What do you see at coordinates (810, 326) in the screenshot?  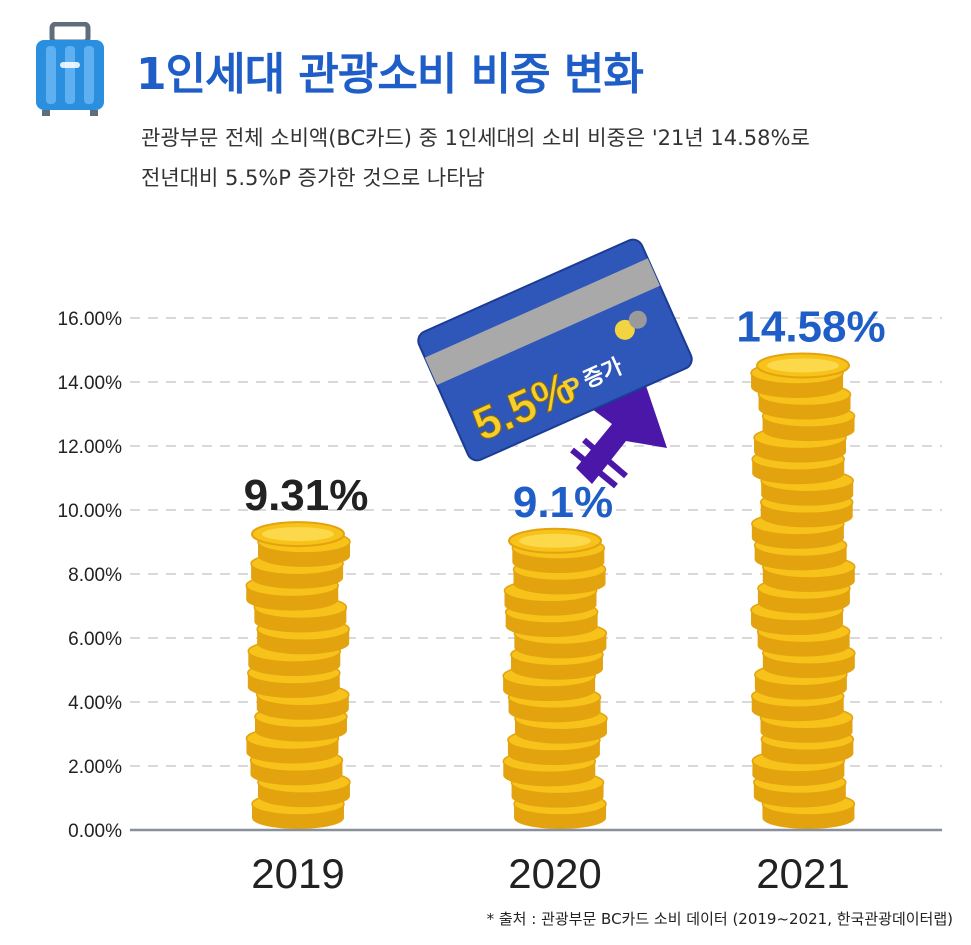 I see `data-label: 14.58%` at bounding box center [810, 326].